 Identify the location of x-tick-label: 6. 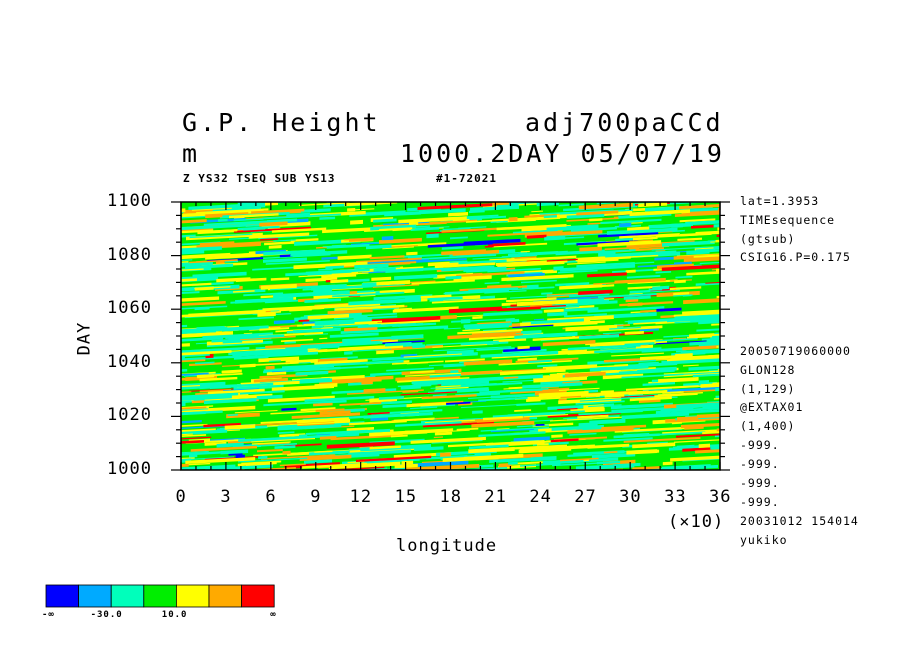
(271, 497).